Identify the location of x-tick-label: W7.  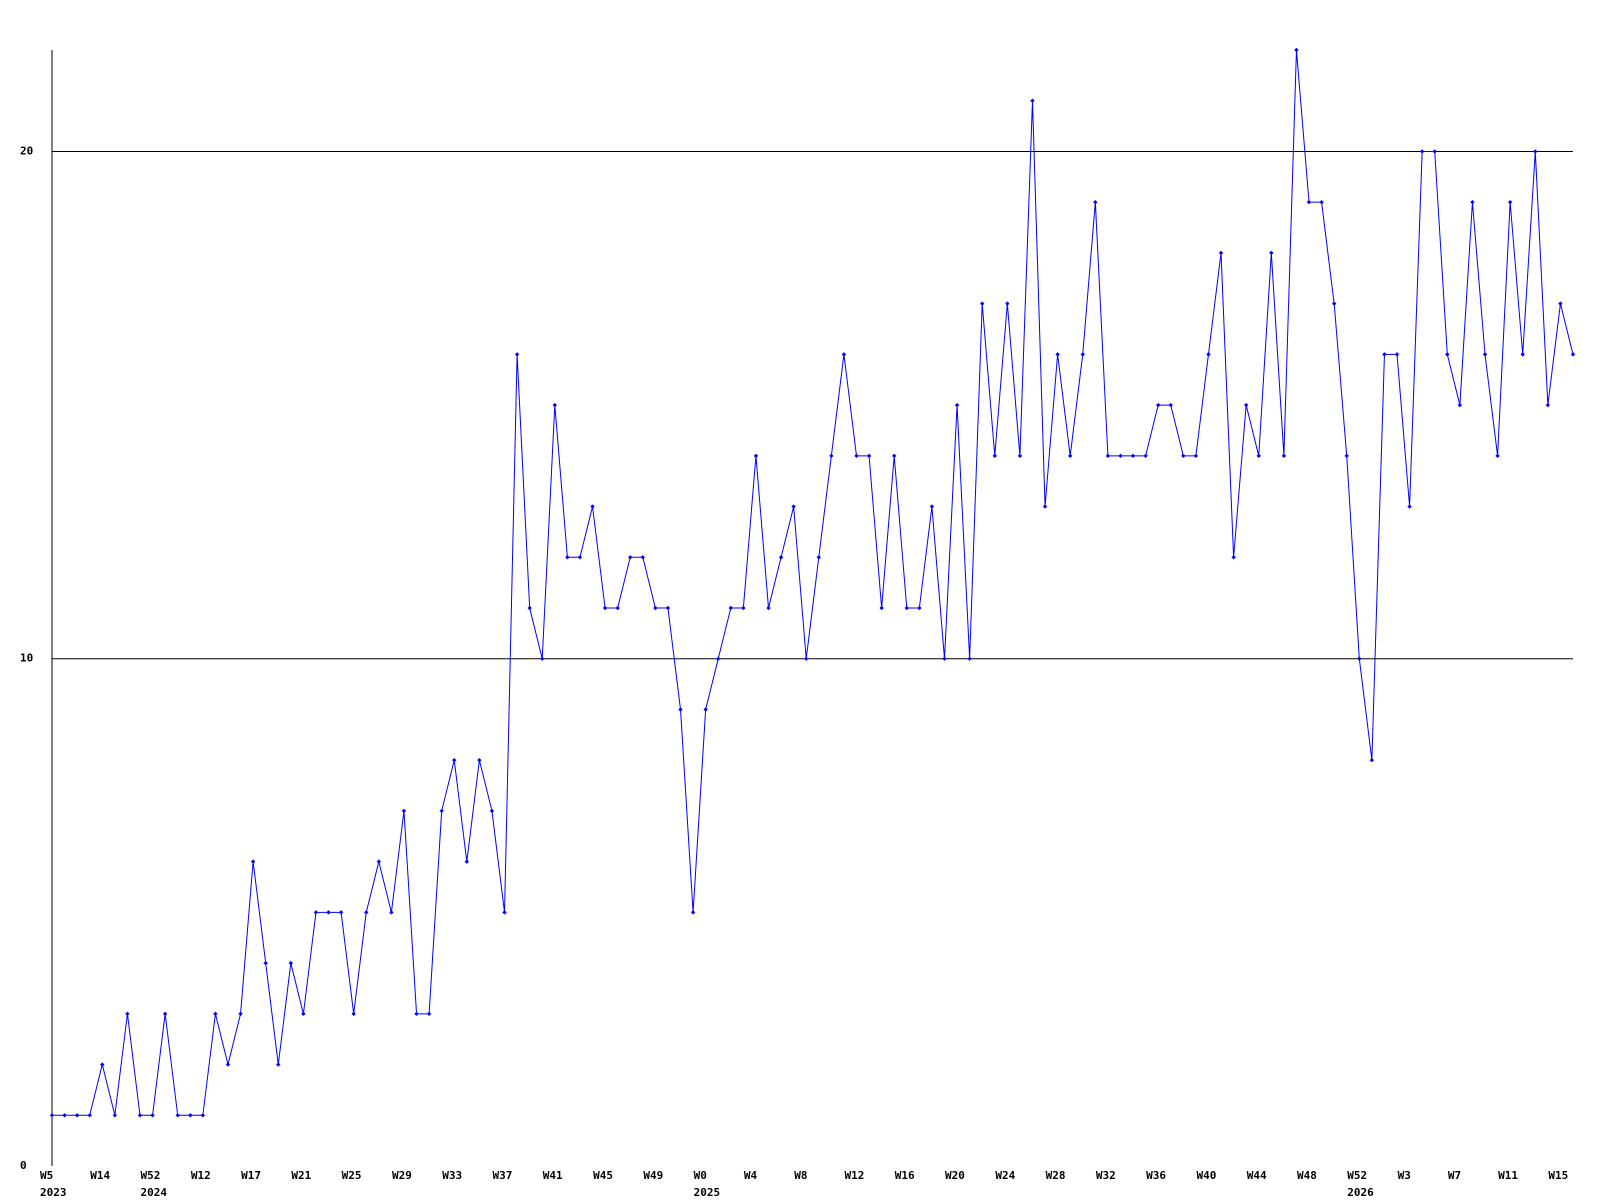
(1454, 1175).